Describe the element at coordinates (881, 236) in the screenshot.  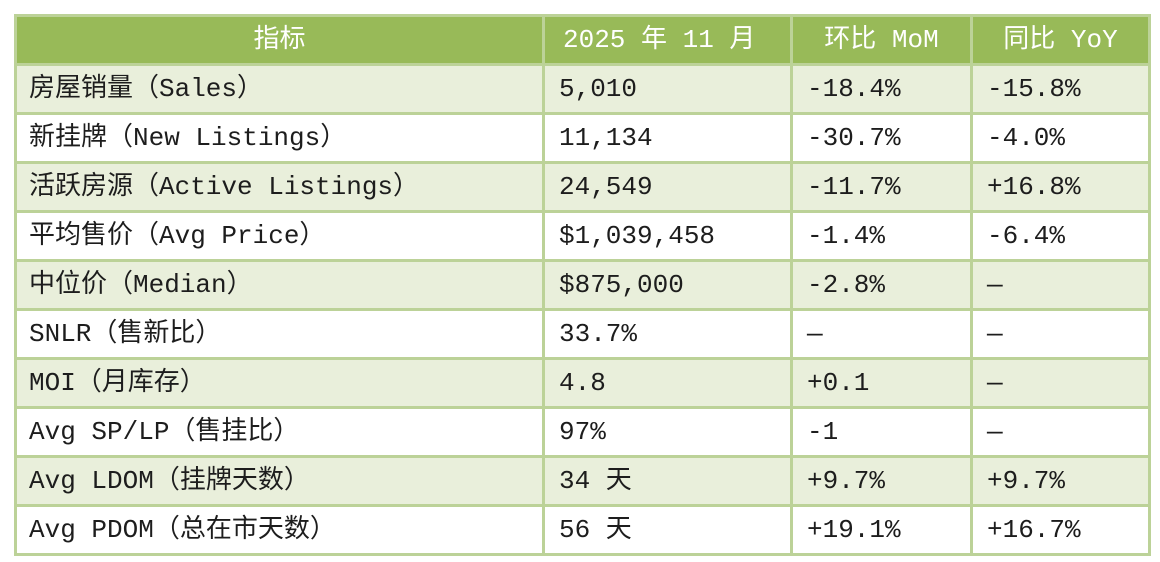
I see `mom-cell: -1.4%` at that location.